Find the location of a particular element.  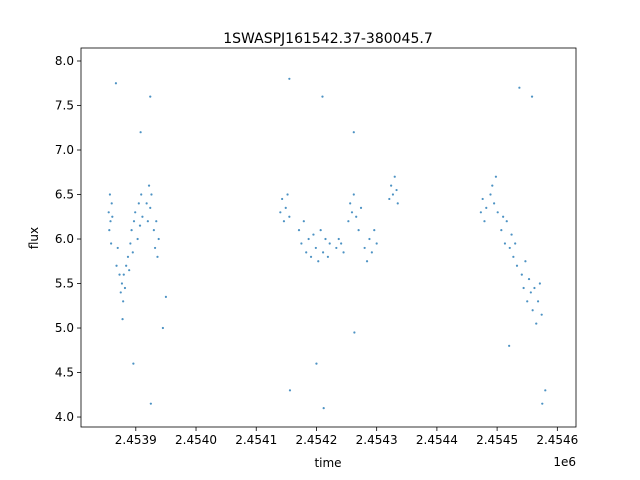

x-offset-label: 1e6 is located at coordinates (564, 462).